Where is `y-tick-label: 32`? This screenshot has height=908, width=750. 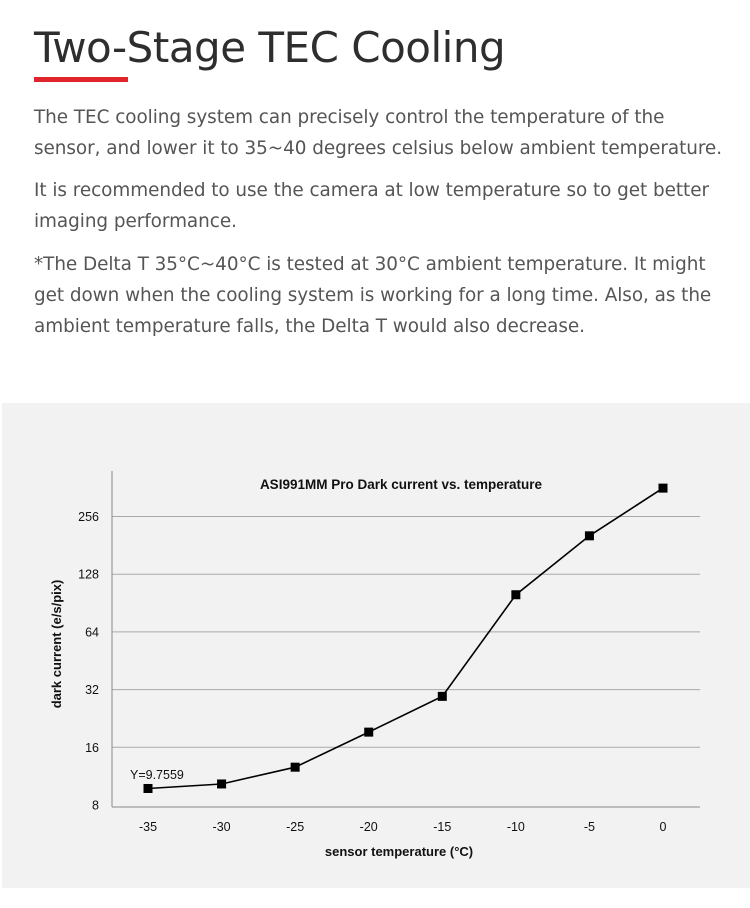
y-tick-label: 32 is located at coordinates (92, 690).